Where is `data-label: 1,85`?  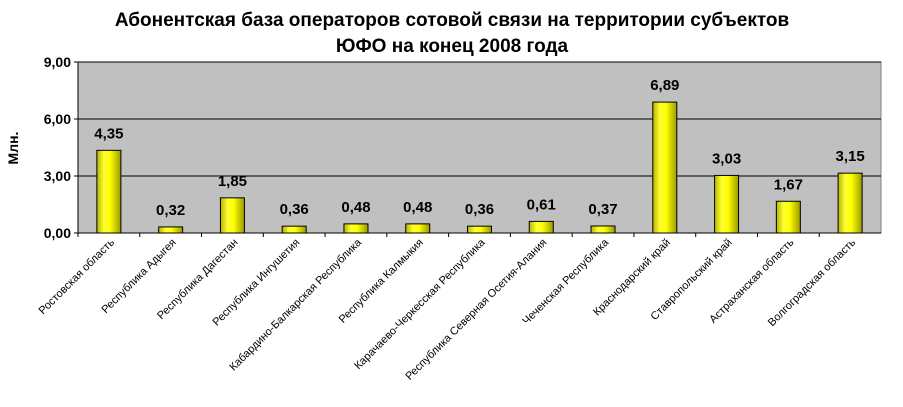
data-label: 1,85 is located at coordinates (232, 181).